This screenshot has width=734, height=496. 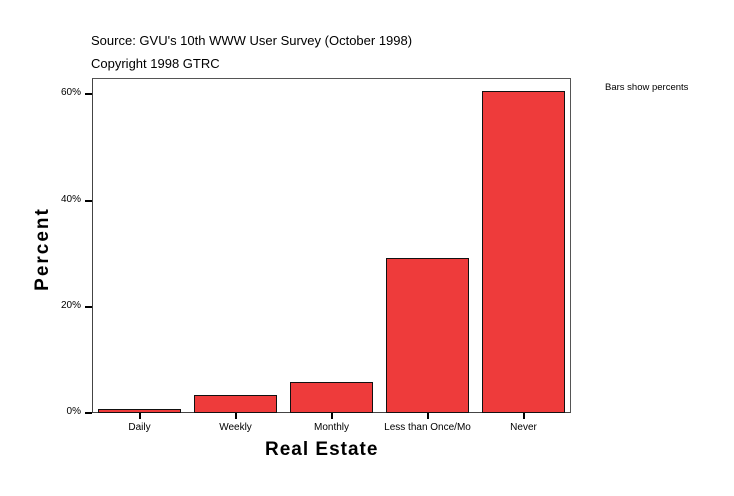 What do you see at coordinates (139, 427) in the screenshot?
I see `x-tick-label: Daily` at bounding box center [139, 427].